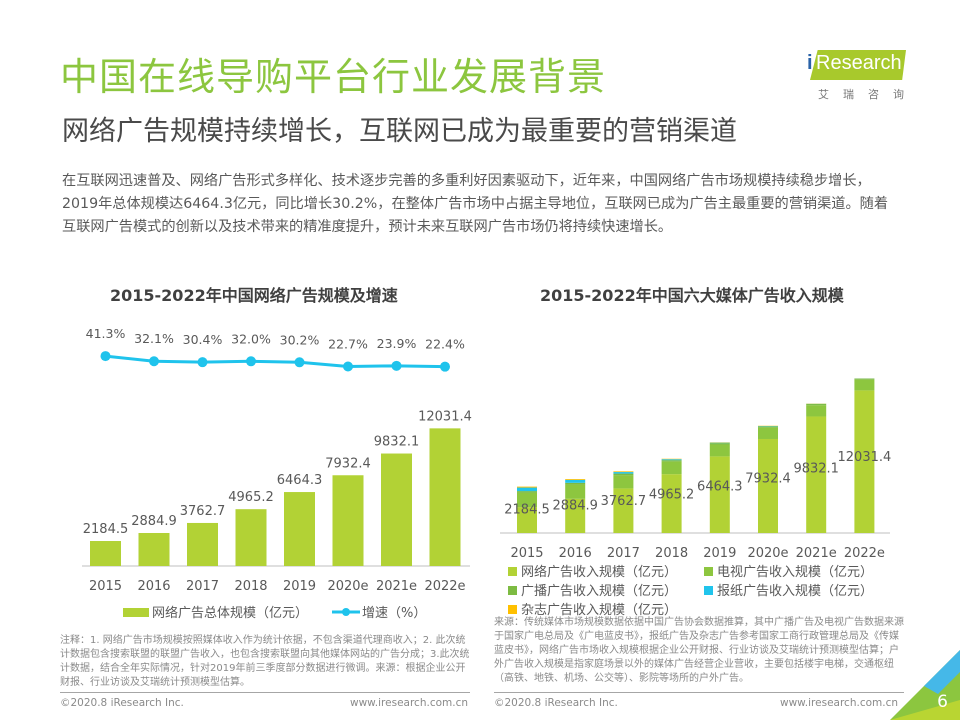 The width and height of the screenshot is (960, 720). What do you see at coordinates (864, 553) in the screenshot?
I see `x-tick-label: 2022e` at bounding box center [864, 553].